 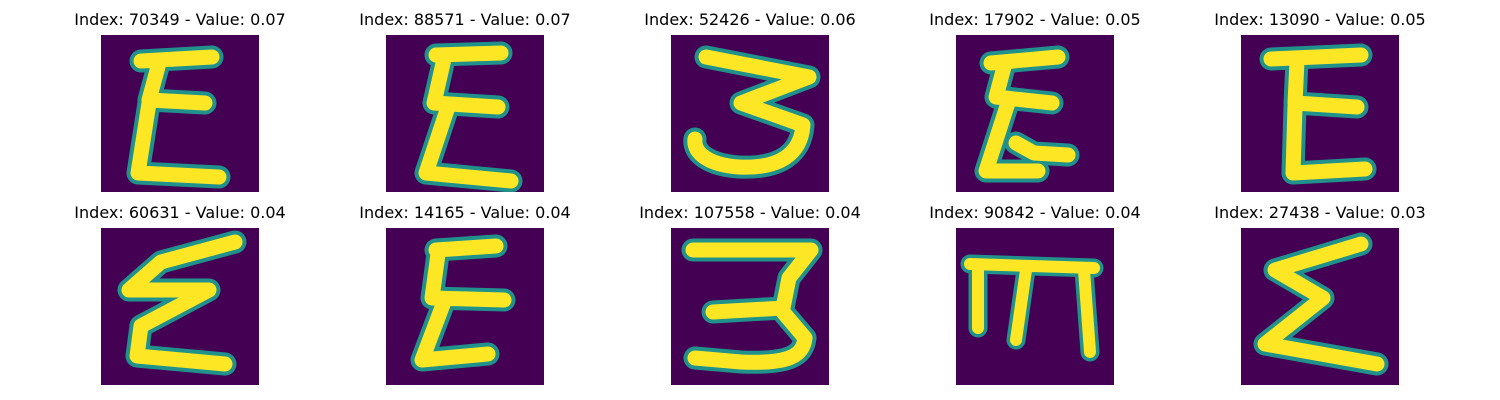 What do you see at coordinates (750, 212) in the screenshot?
I see `panel-title: Index: 107558 - Value: 0.04` at bounding box center [750, 212].